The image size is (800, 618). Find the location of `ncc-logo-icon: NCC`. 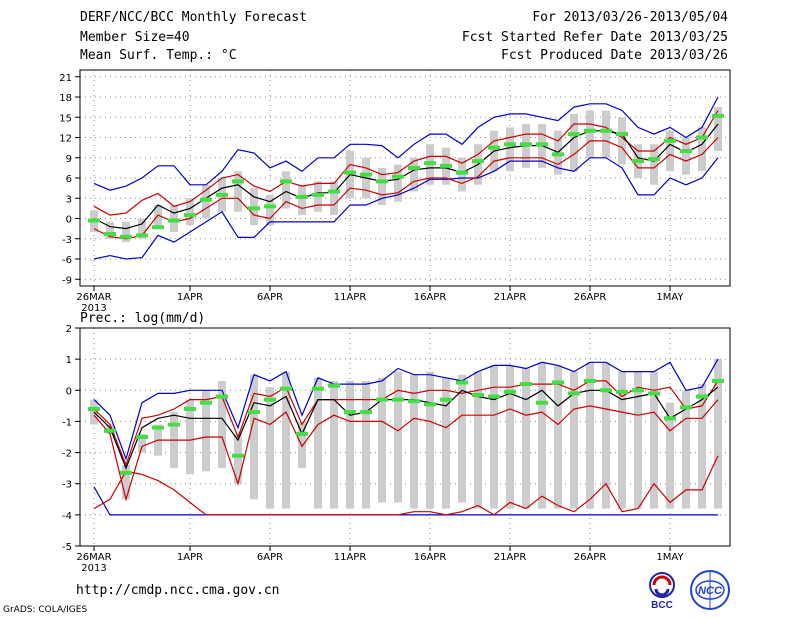

ncc-logo-icon: NCC is located at coordinates (710, 590).